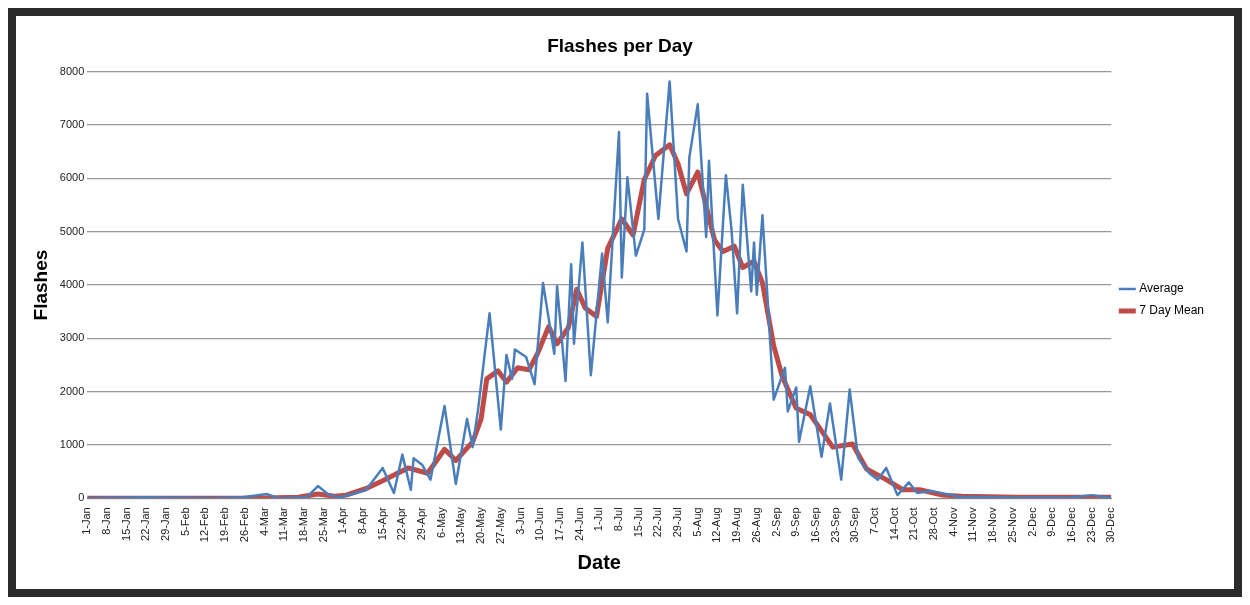 This screenshot has width=1250, height=605. What do you see at coordinates (263, 521) in the screenshot?
I see `x-tick-label: 4-Mar` at bounding box center [263, 521].